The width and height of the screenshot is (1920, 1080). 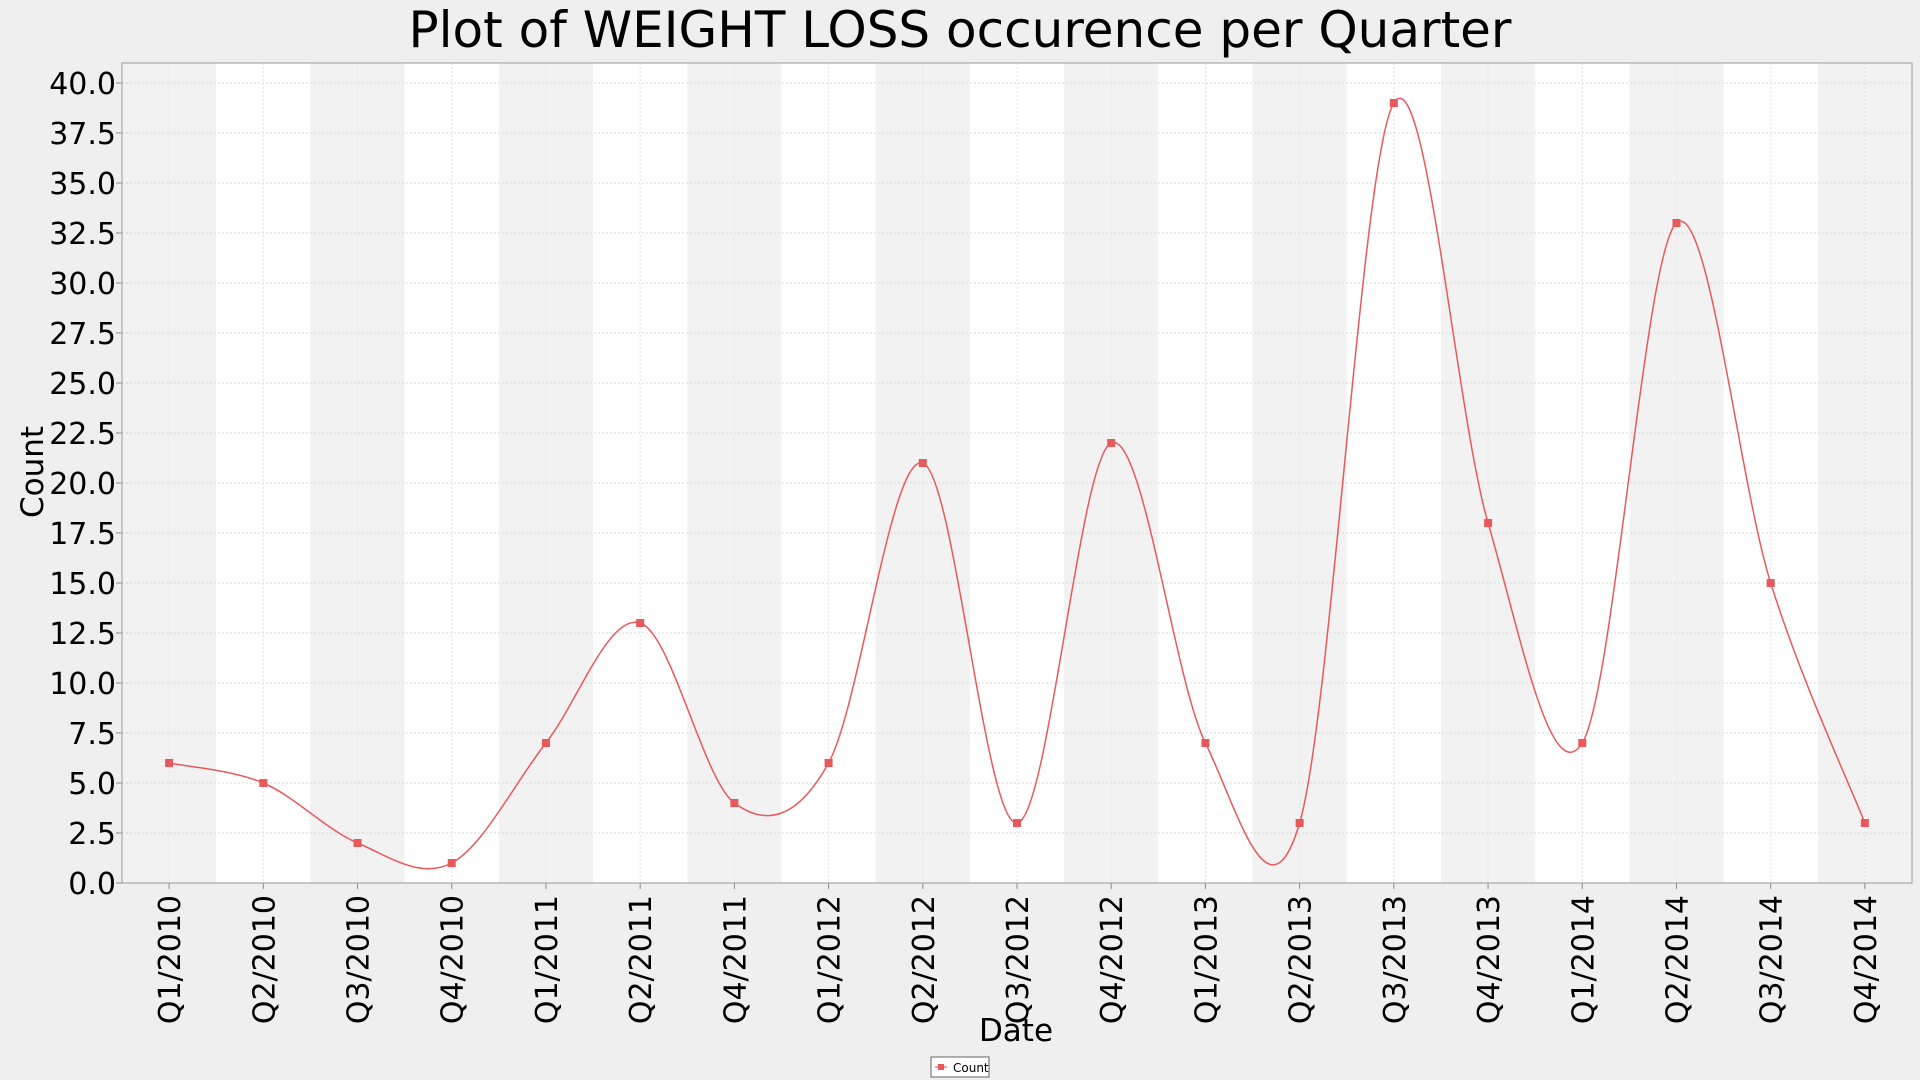 I want to click on x-tick-label: Q1/2012, so click(x=830, y=959).